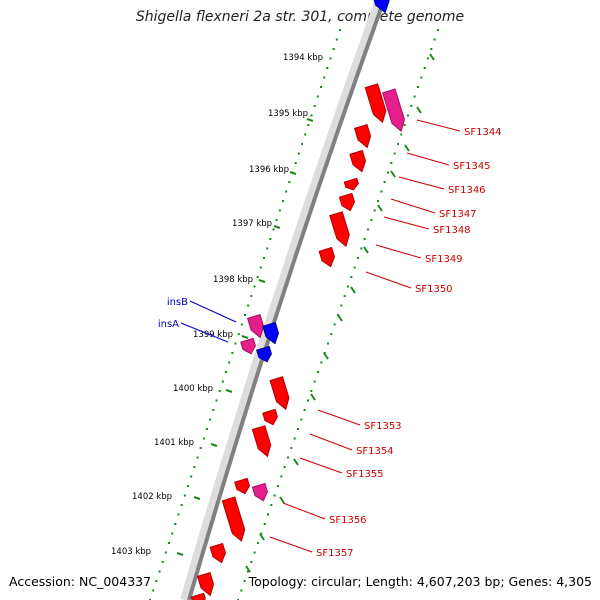 The image size is (600, 600). What do you see at coordinates (472, 166) in the screenshot?
I see `gene-label: SF1345` at bounding box center [472, 166].